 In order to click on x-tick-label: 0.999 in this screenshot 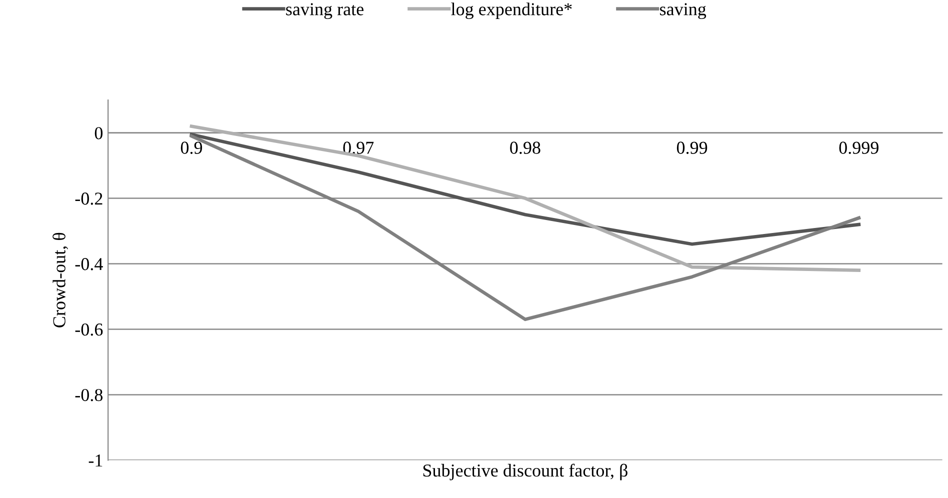, I will do `click(858, 148)`.